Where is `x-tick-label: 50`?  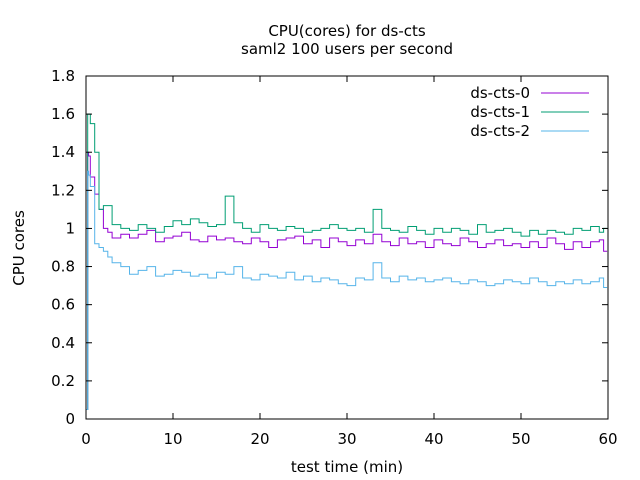
x-tick-label: 50 is located at coordinates (520, 439).